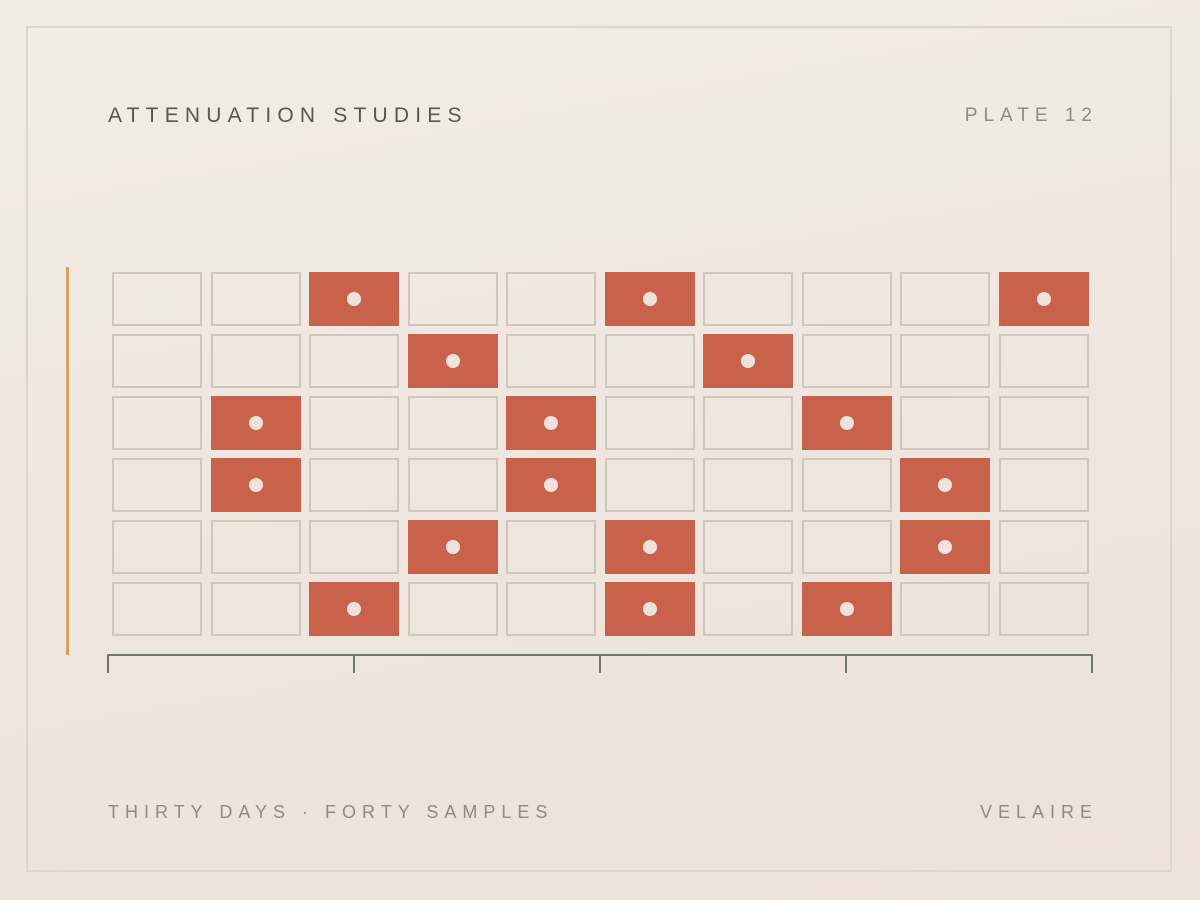 The height and width of the screenshot is (900, 1200). I want to click on maker-name: VELAIRE, so click(1038, 812).